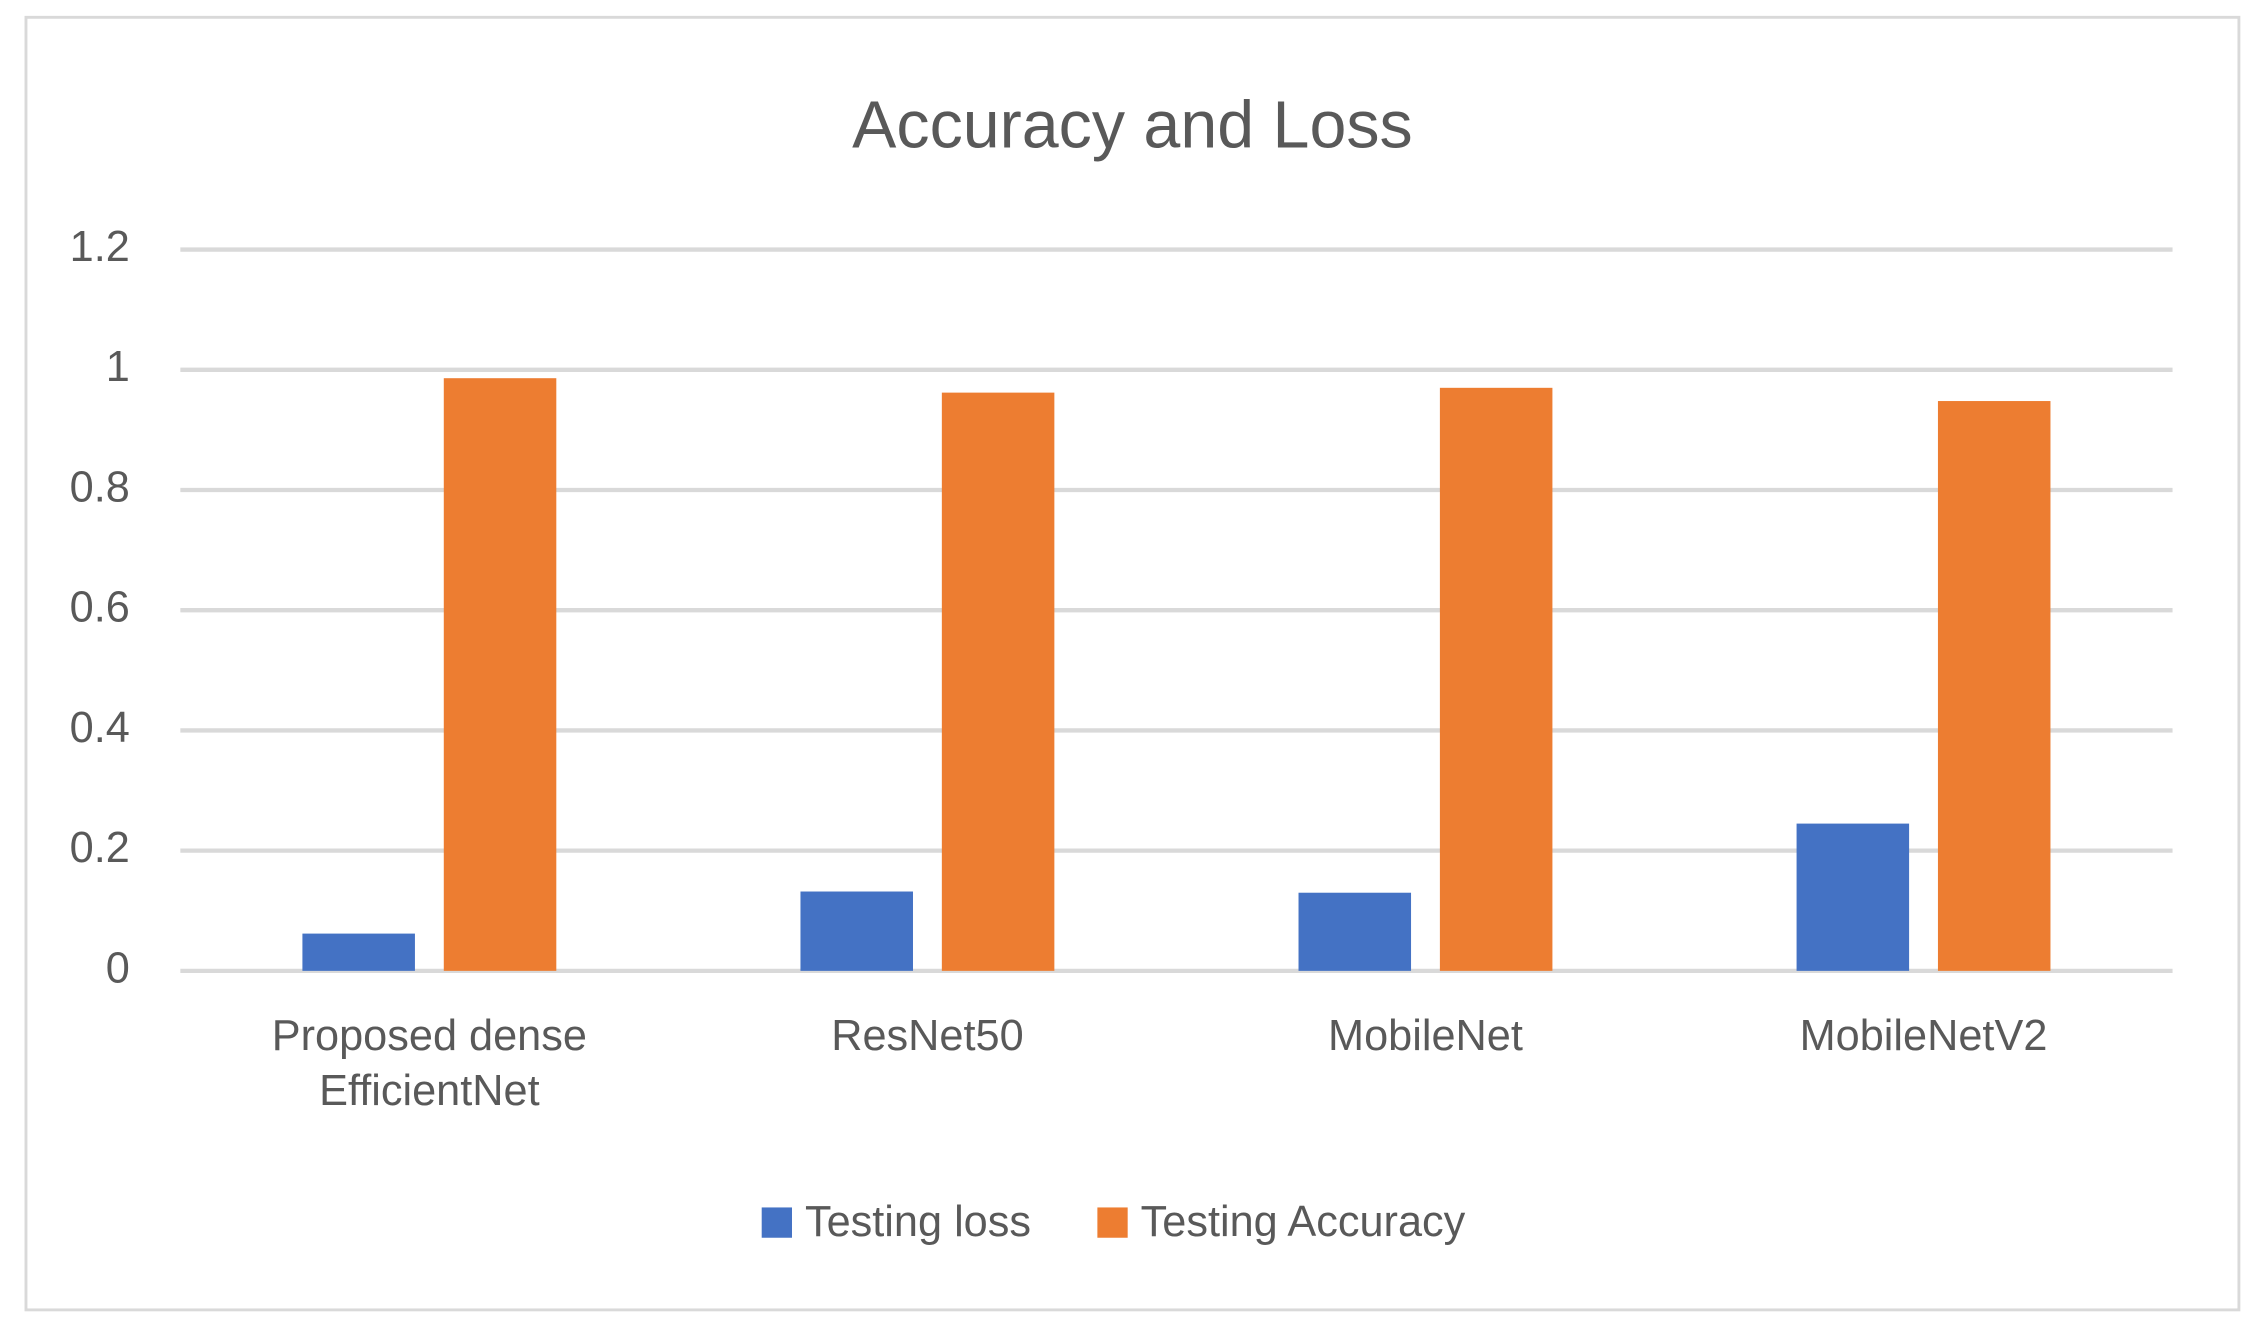  What do you see at coordinates (100, 487) in the screenshot?
I see `y-tick-label: 0.8` at bounding box center [100, 487].